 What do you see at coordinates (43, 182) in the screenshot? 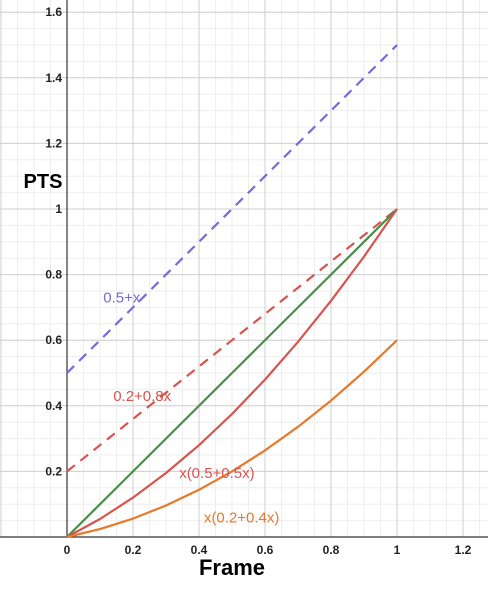
I see `y-axis-title: PTS` at bounding box center [43, 182].